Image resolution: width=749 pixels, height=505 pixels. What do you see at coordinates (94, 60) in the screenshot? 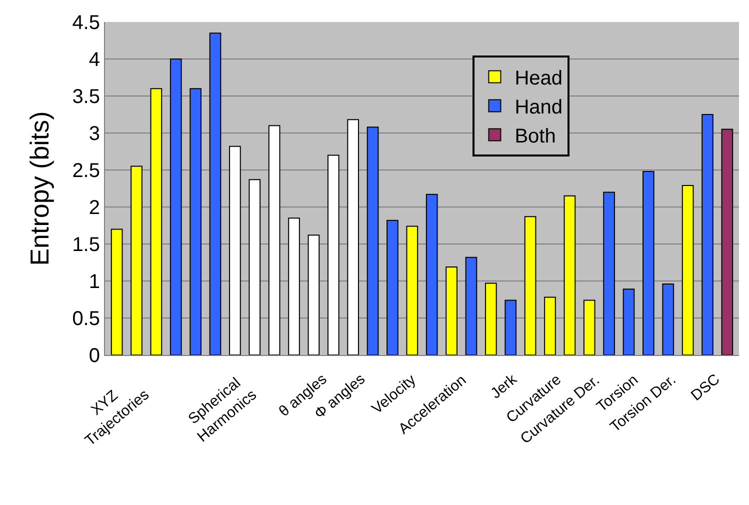
I see `y-tick-label: 4` at bounding box center [94, 60].